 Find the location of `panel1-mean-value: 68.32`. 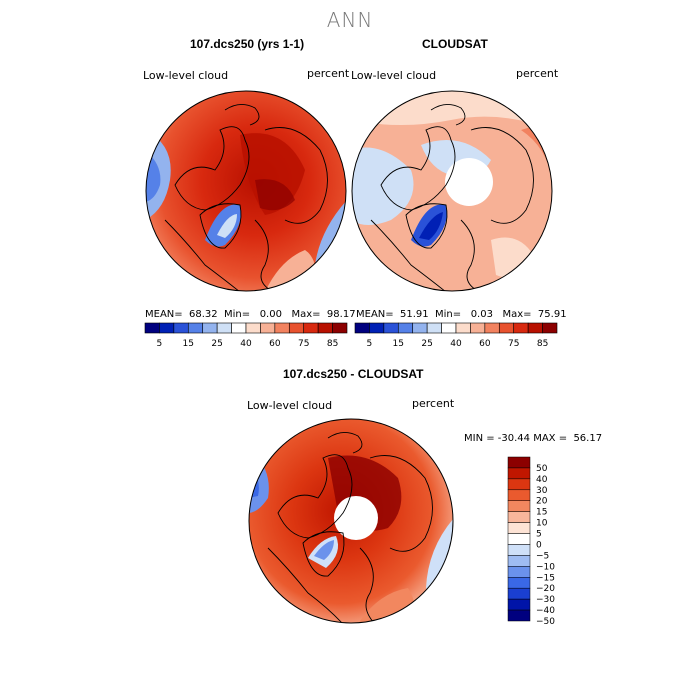

panel1-mean-value: 68.32 is located at coordinates (203, 314).